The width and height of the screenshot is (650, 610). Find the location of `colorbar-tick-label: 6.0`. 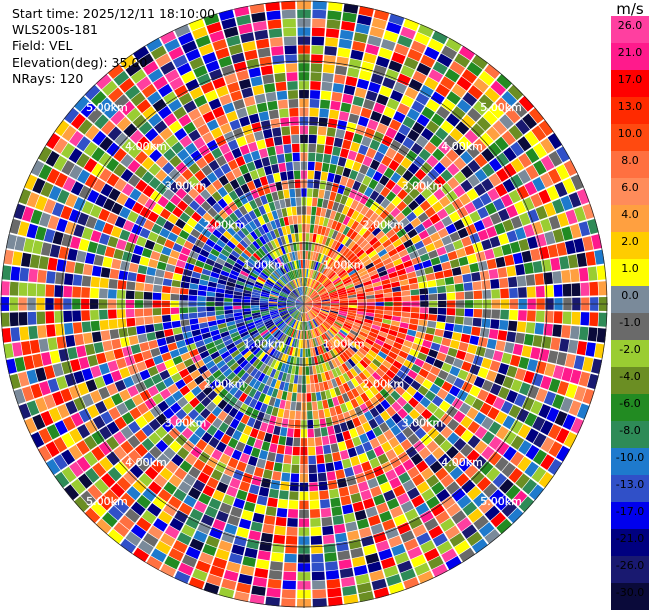

colorbar-tick-label: 6.0 is located at coordinates (630, 187).